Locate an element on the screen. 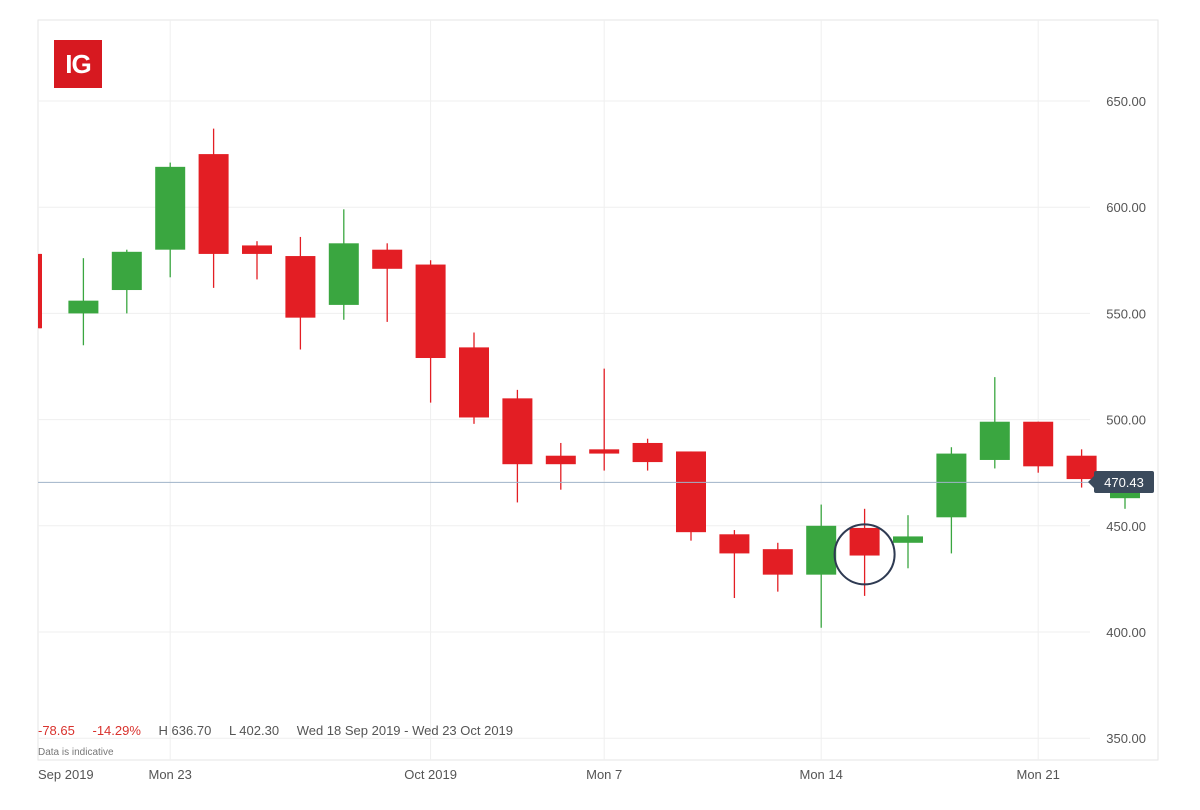 This screenshot has width=1200, height=810. data-note: Data is indicative is located at coordinates (76, 752).